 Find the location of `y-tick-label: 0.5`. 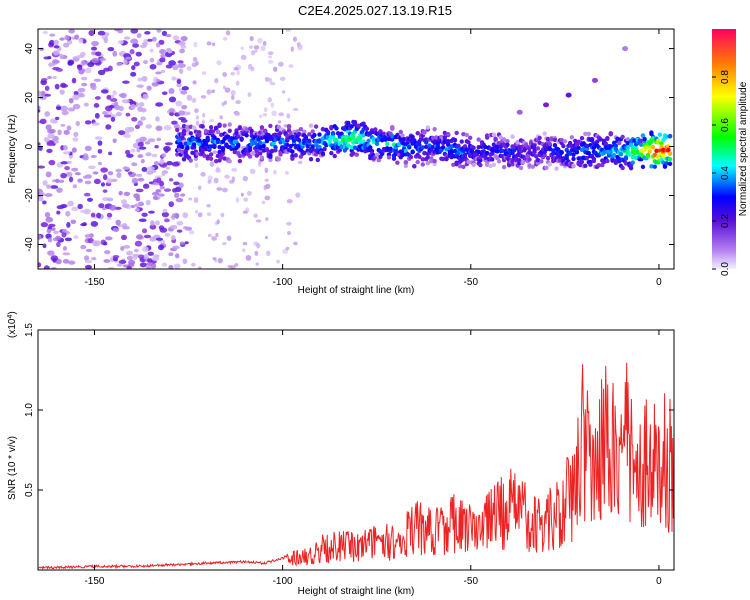

y-tick-label: 0.5 is located at coordinates (29, 490).